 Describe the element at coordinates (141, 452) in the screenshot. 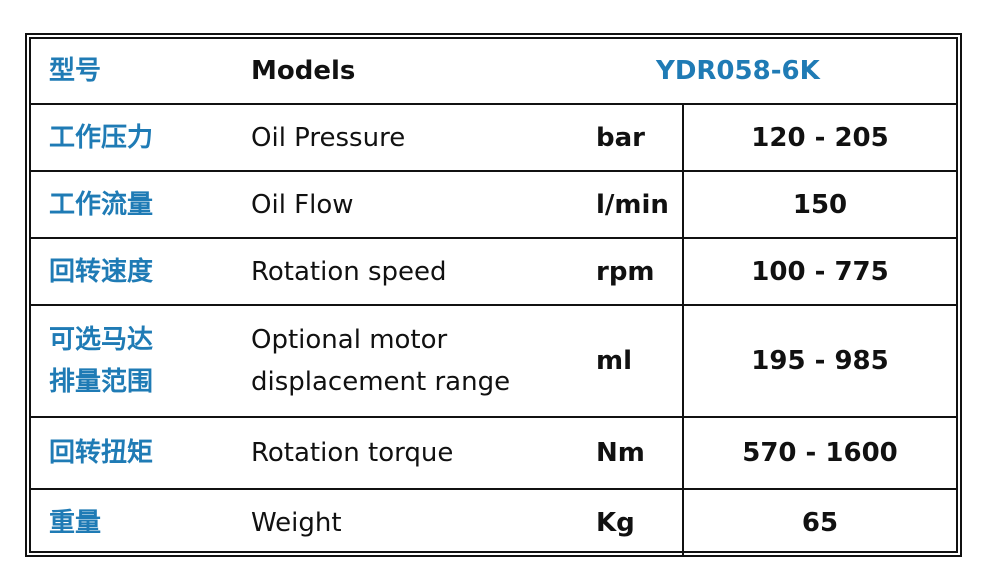

I see `row-zh: 回转扭矩` at that location.